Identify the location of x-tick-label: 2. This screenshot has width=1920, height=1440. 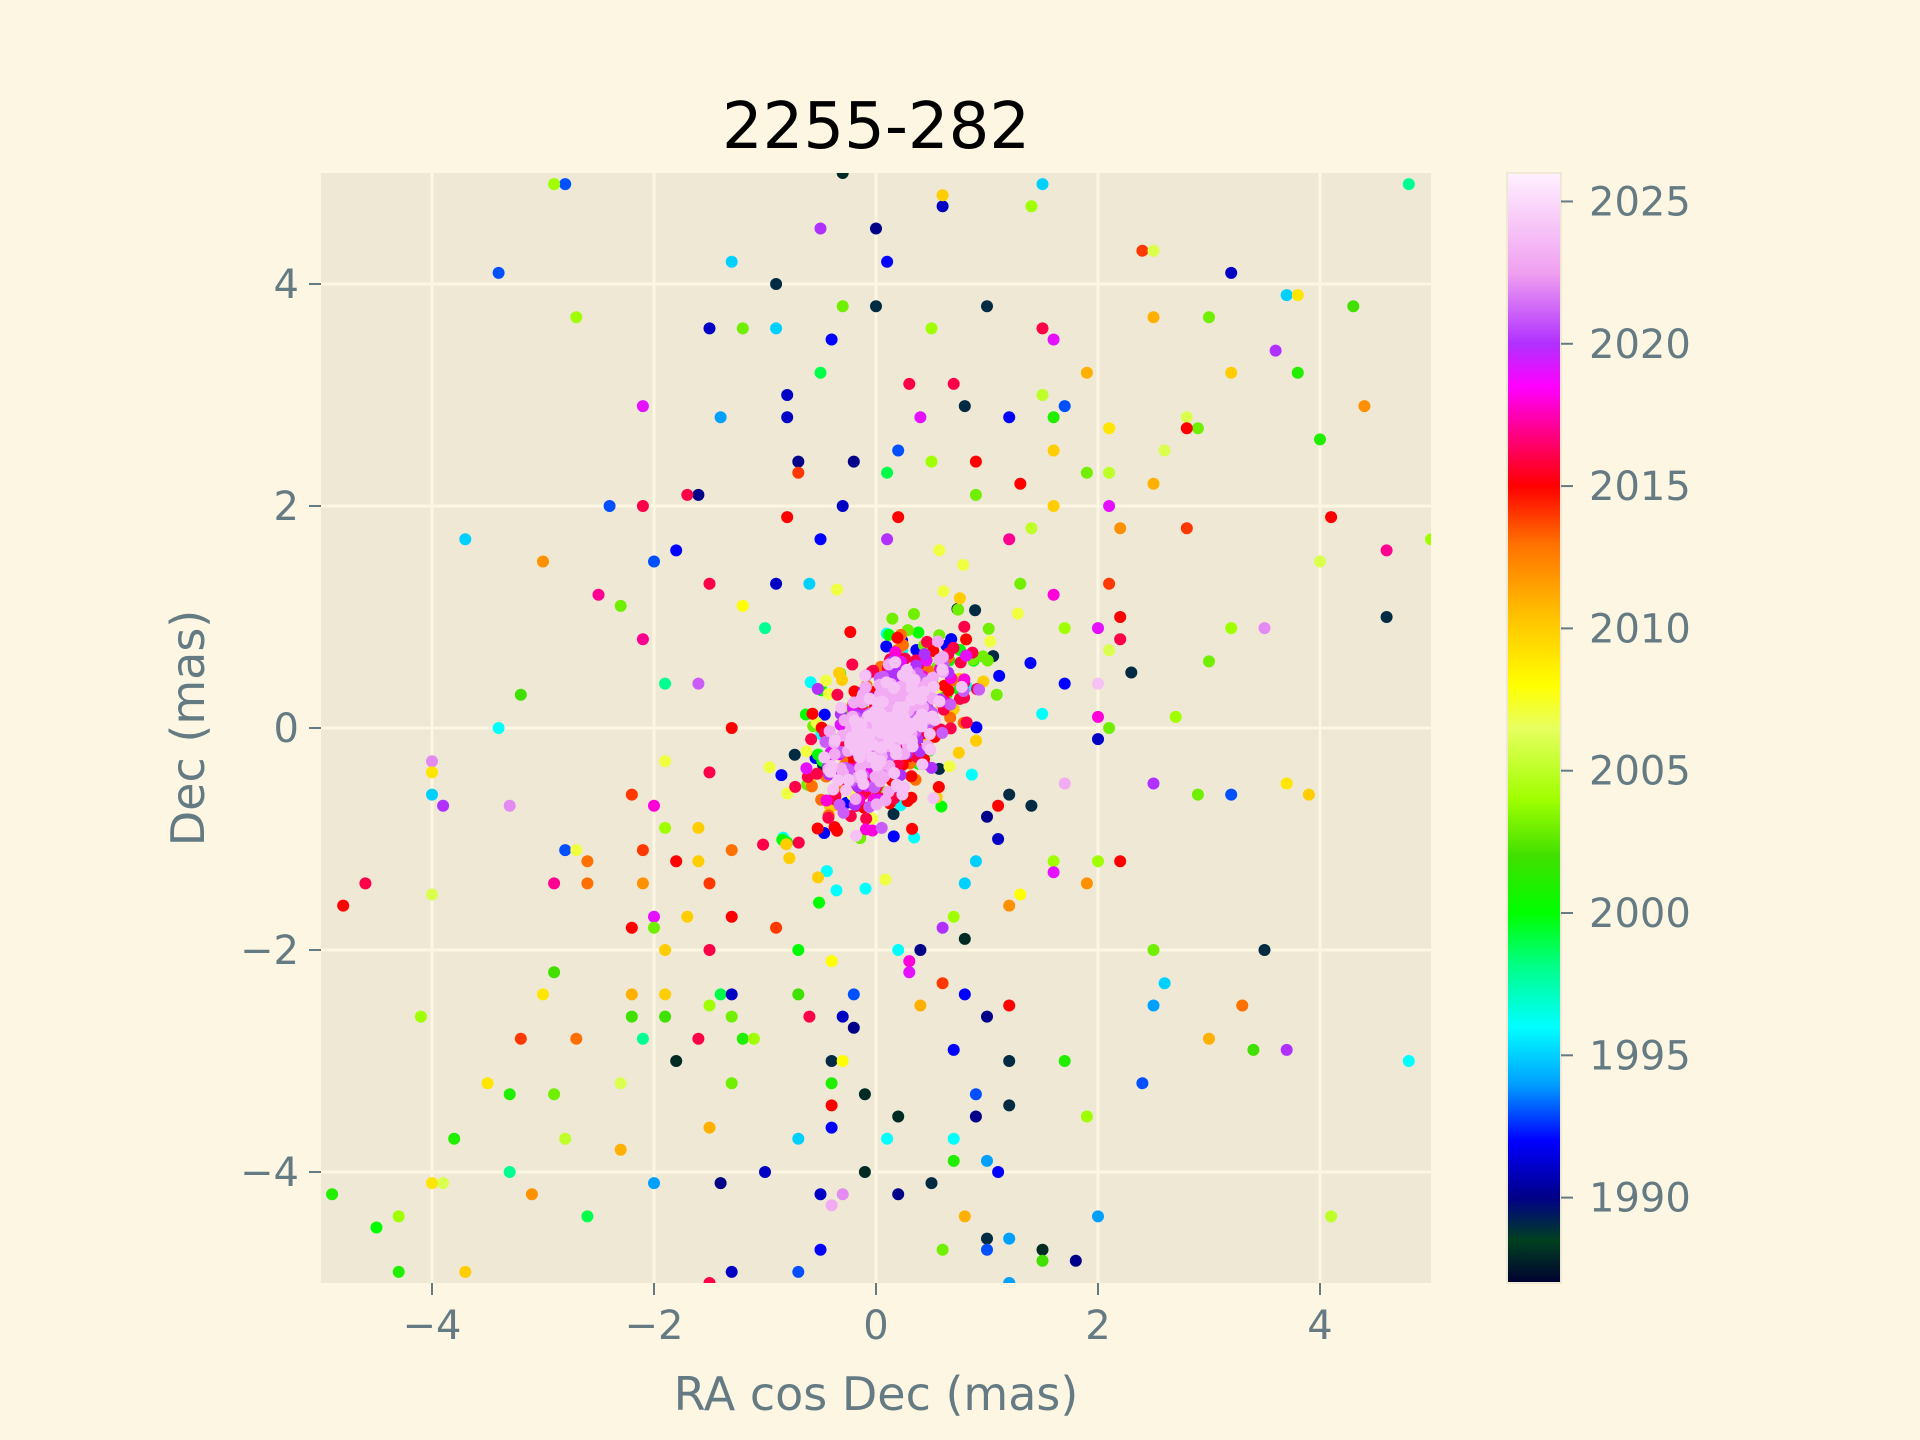
(1097, 1326).